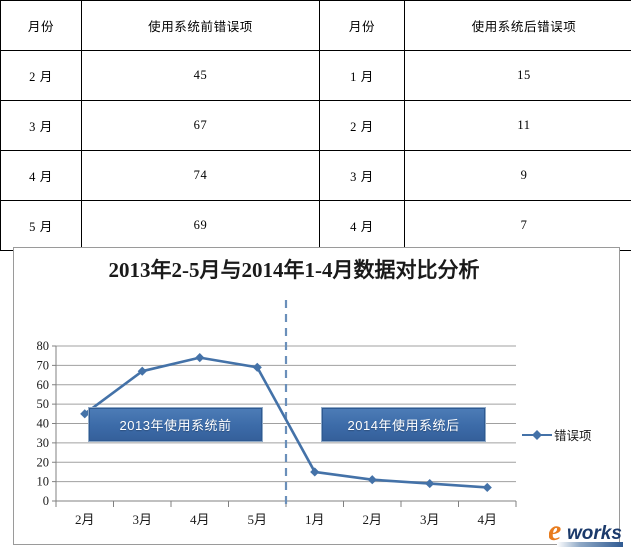  Describe the element at coordinates (257, 519) in the screenshot. I see `x-axis-tick-label: 5月` at that location.